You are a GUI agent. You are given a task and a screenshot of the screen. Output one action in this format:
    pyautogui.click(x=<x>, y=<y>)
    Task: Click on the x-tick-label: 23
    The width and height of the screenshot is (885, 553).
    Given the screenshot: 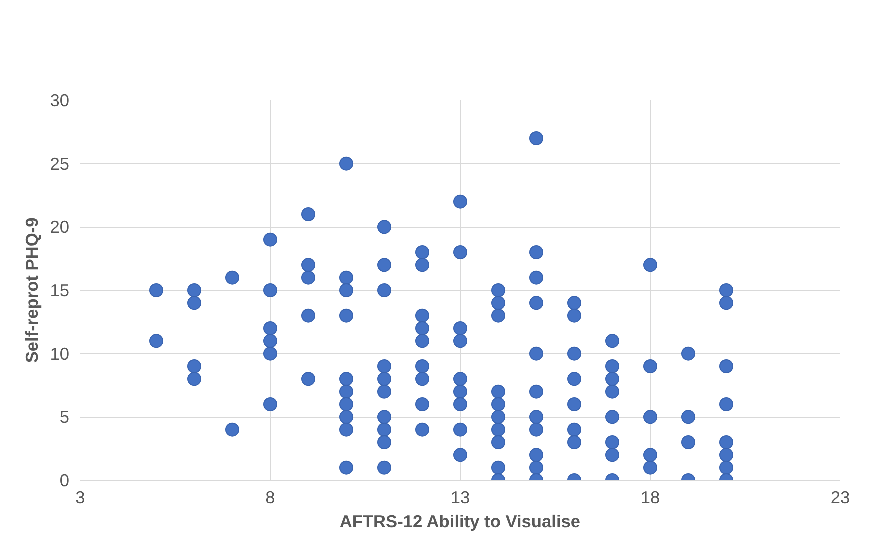 What is the action you would take?
    pyautogui.click(x=840, y=498)
    